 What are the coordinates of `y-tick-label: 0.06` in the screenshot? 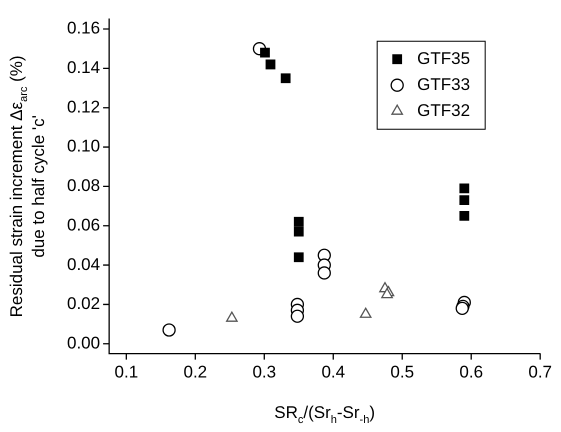 It's located at (83, 224).